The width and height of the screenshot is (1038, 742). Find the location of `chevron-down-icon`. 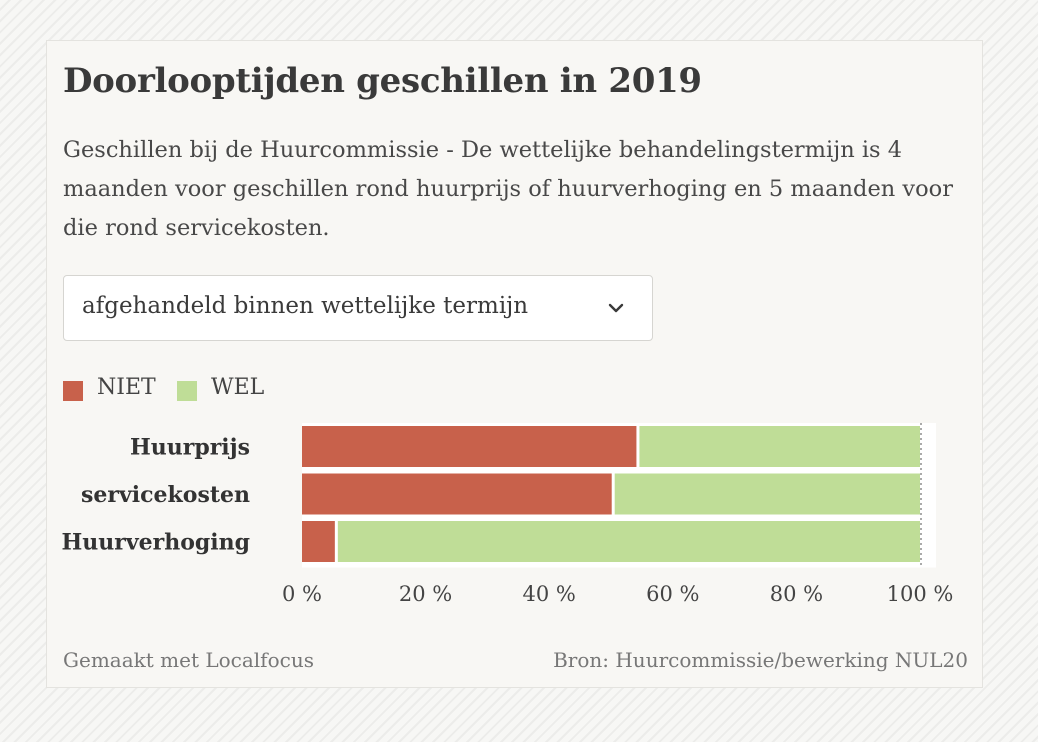

chevron-down-icon is located at coordinates (616, 308).